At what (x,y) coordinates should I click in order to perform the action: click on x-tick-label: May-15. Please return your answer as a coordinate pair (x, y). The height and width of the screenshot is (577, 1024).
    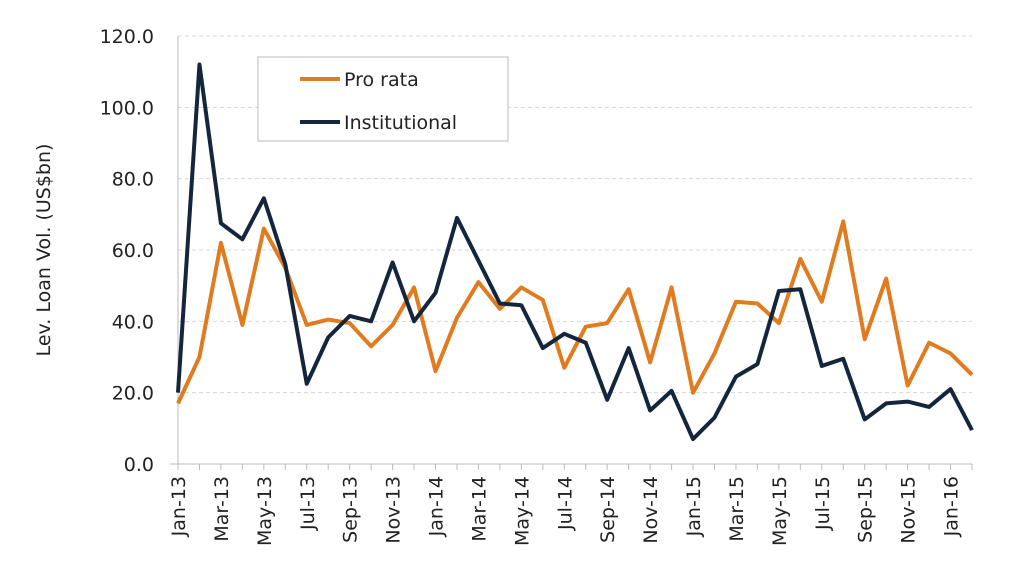
    Looking at the image, I should click on (780, 511).